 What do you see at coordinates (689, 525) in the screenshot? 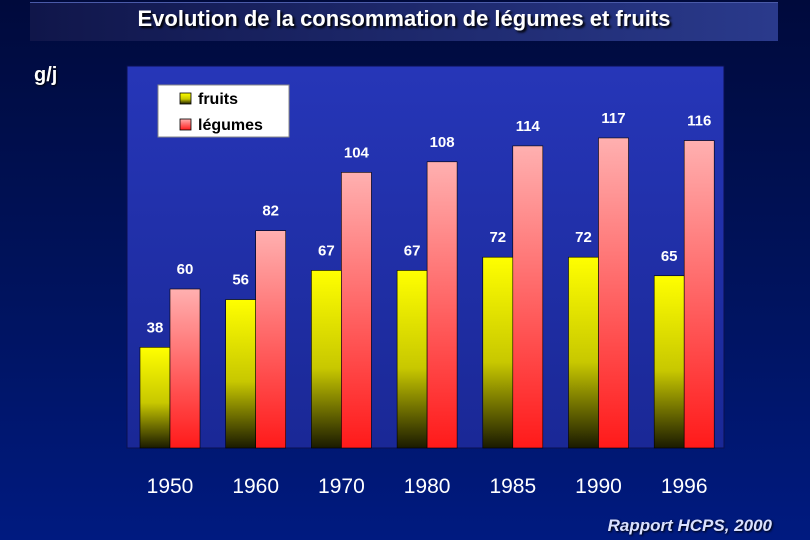
I see `source-note: Rapport HCPS, 2000` at bounding box center [689, 525].